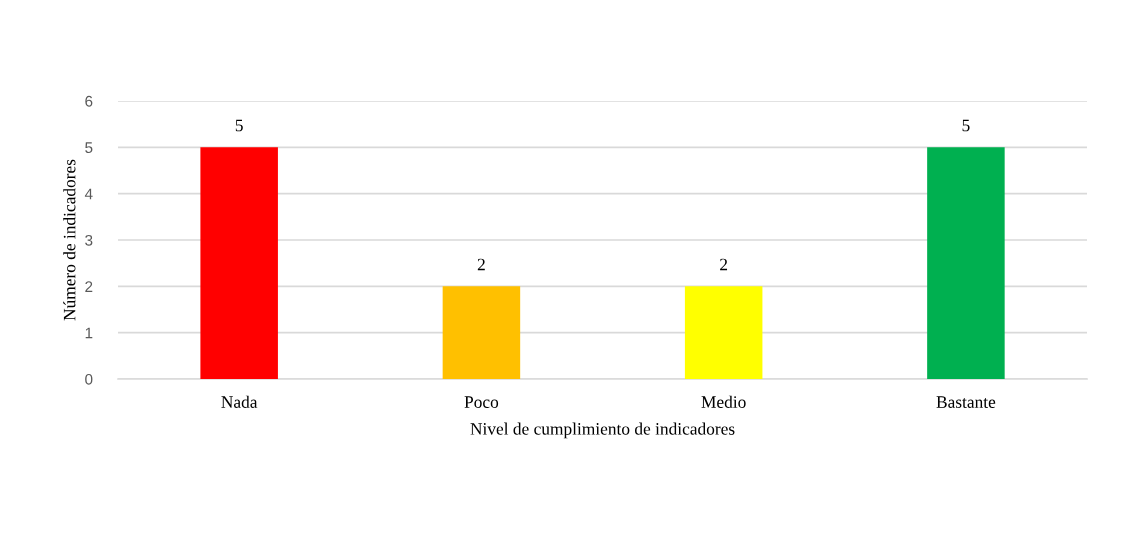 The image size is (1121, 541). What do you see at coordinates (239, 401) in the screenshot?
I see `x-tick-label: Nada` at bounding box center [239, 401].